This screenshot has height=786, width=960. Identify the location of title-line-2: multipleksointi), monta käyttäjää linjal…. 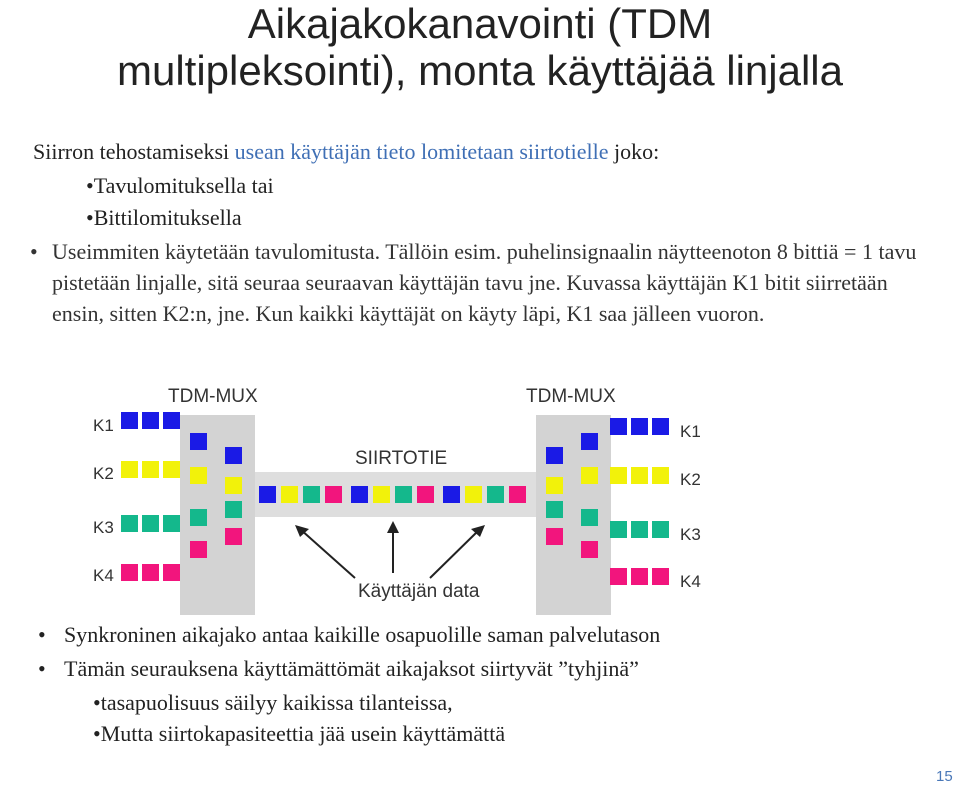
(480, 70).